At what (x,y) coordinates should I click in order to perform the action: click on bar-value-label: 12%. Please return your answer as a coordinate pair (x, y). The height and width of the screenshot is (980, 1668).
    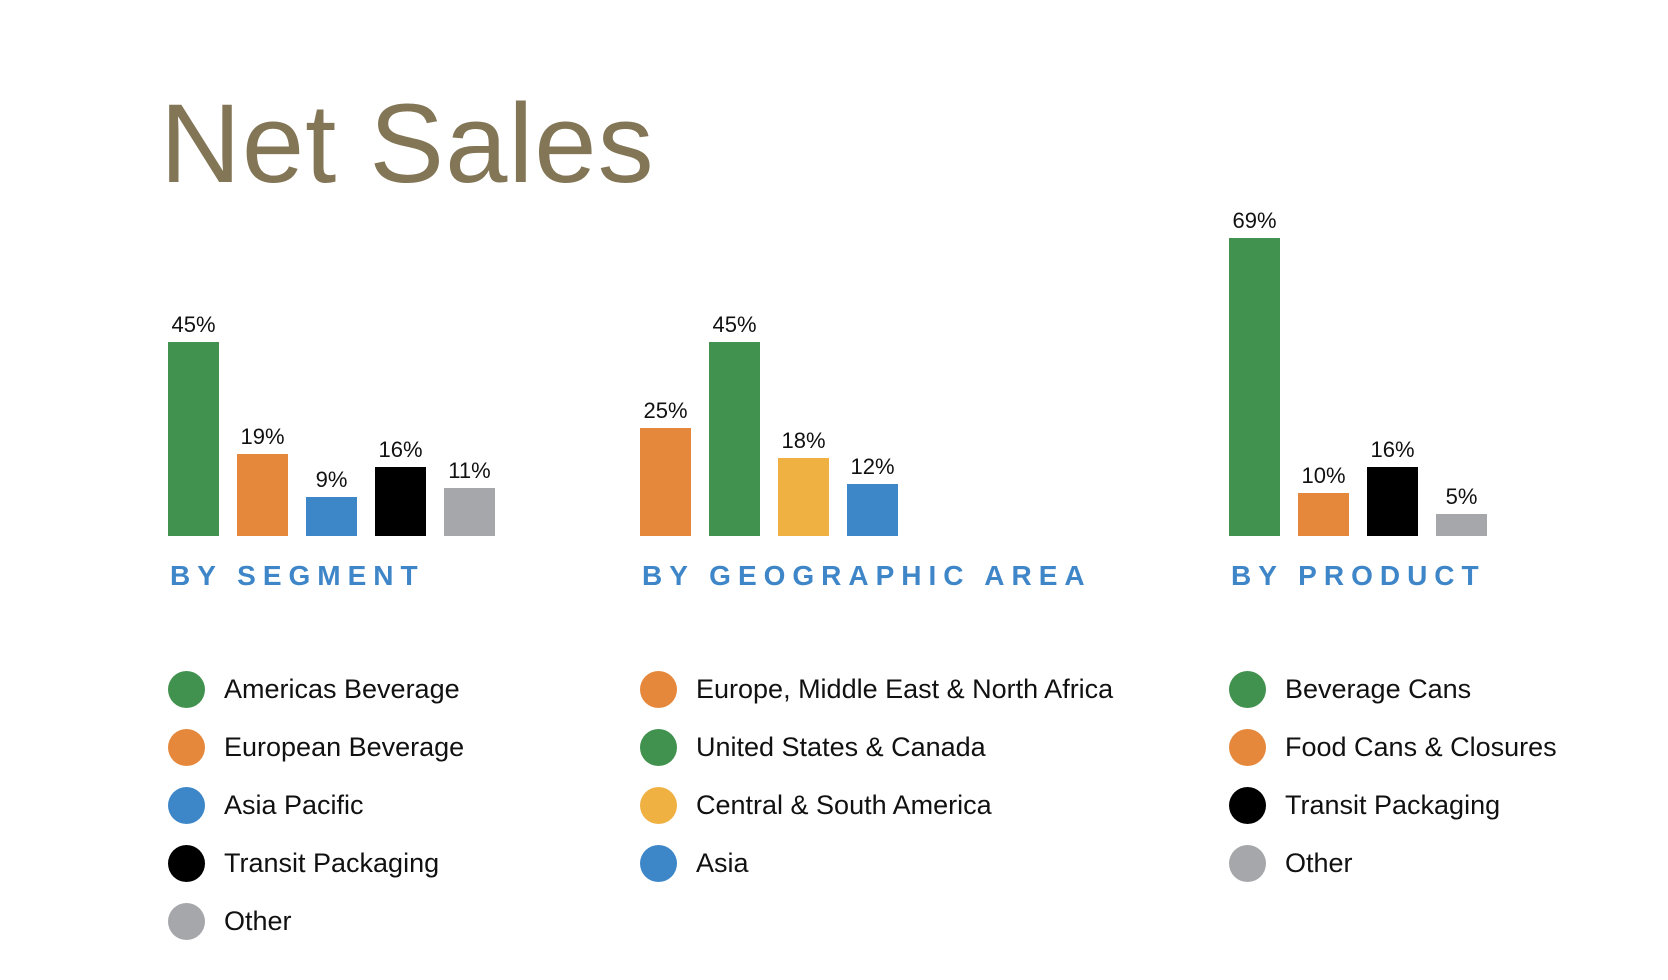
    Looking at the image, I should click on (872, 467).